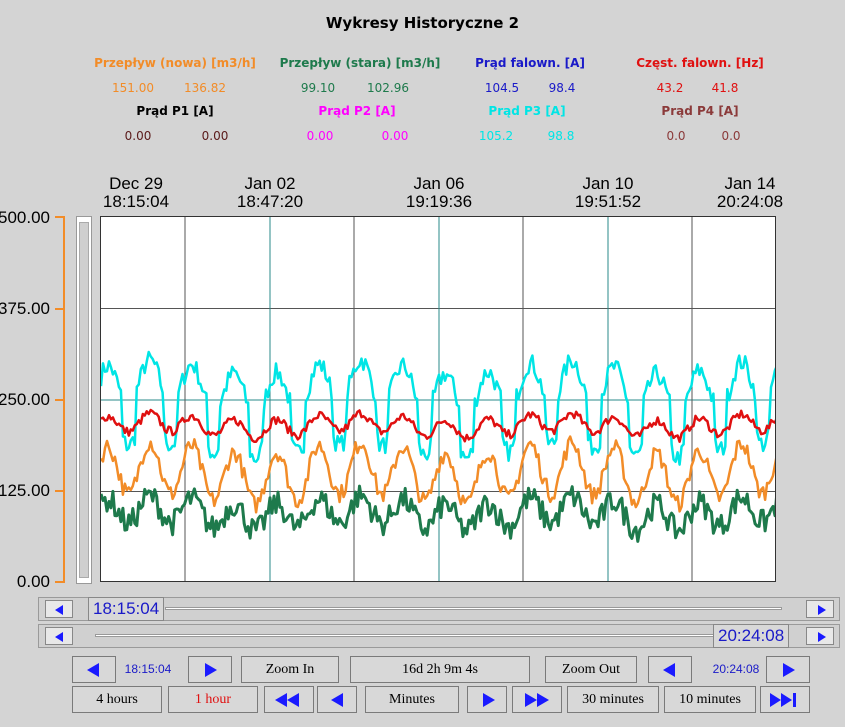 The width and height of the screenshot is (845, 727). Describe the element at coordinates (725, 88) in the screenshot. I see `legend-inverter-freq-value2: 41.8` at that location.